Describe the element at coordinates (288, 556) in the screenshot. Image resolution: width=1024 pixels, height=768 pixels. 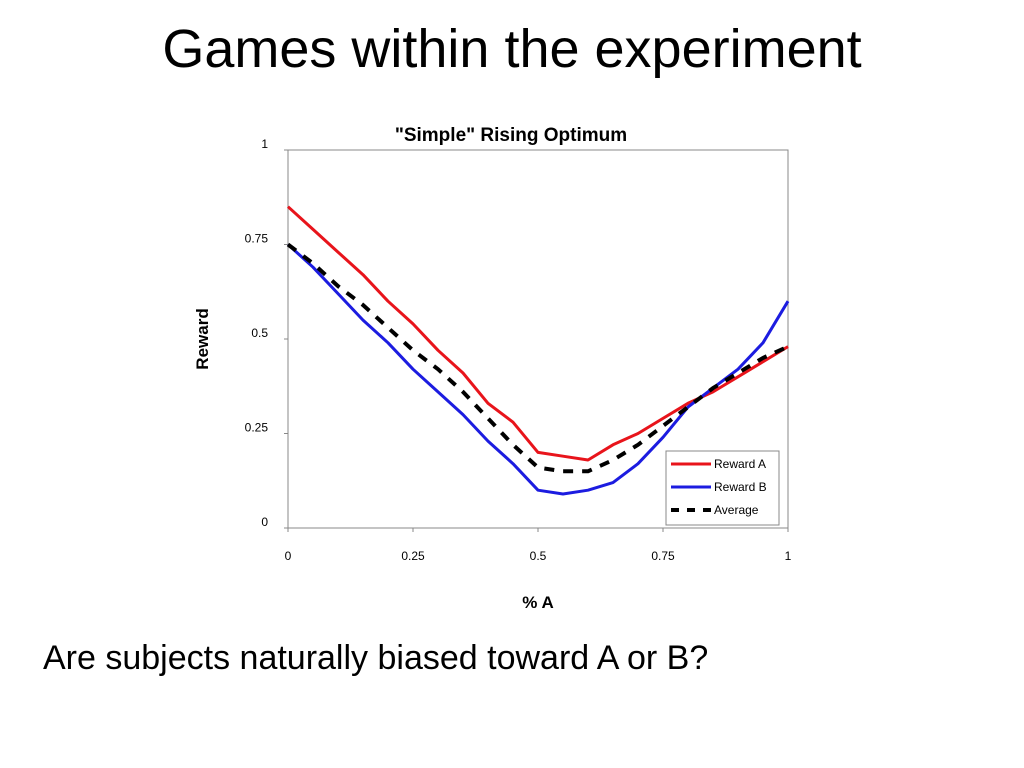
I see `x-tick-label: 0` at that location.